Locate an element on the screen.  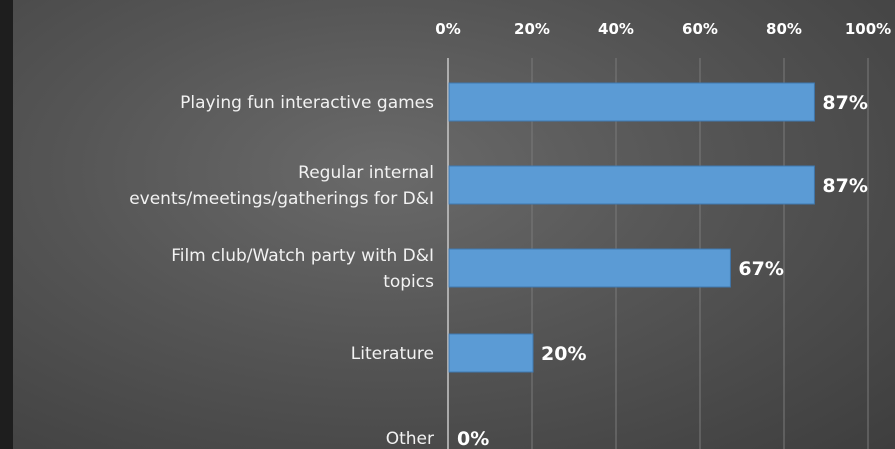
left-border is located at coordinates (6, 224).